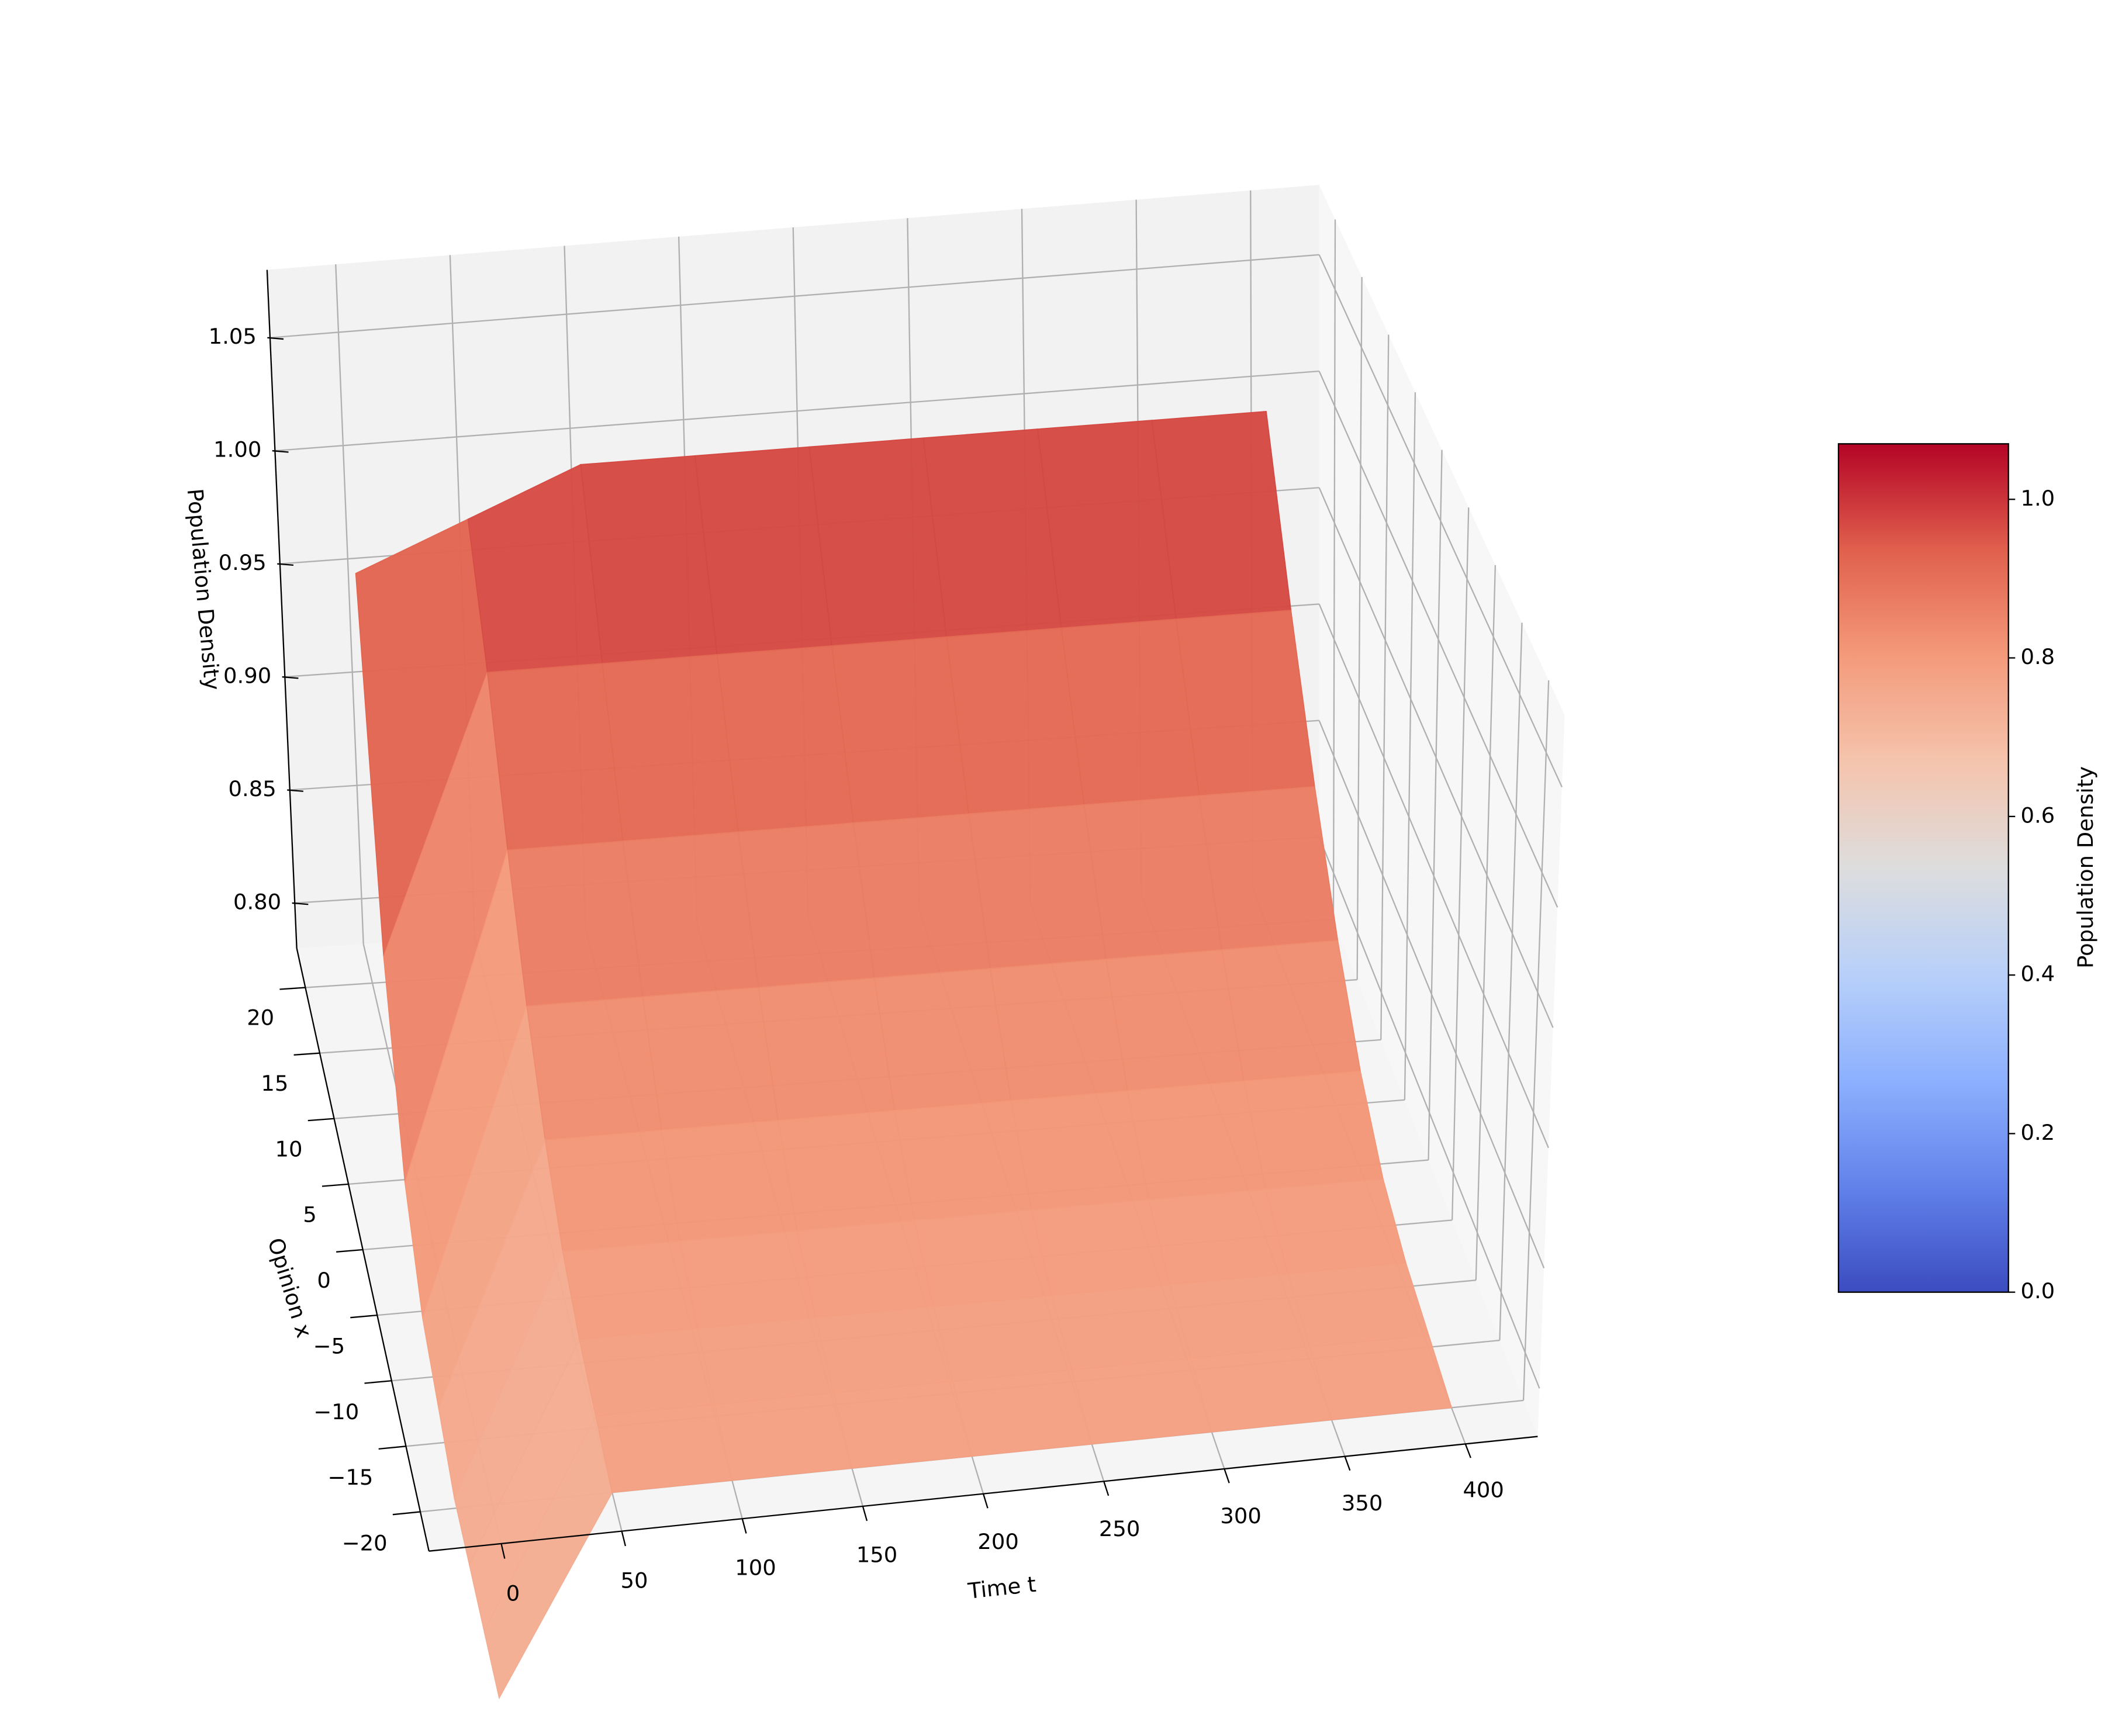 The image size is (2115, 1736). I want to click on colorbar, so click(1923, 868).